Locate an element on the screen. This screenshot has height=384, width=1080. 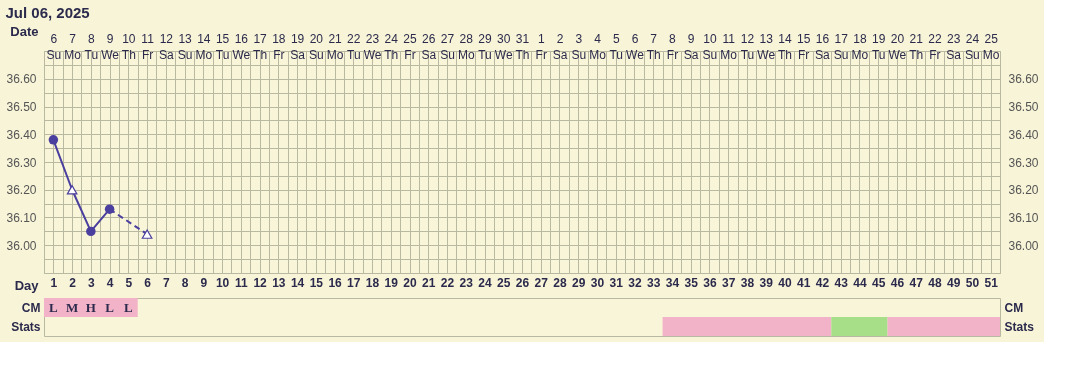
x2-tick-label: 19 Sa is located at coordinates (298, 46).